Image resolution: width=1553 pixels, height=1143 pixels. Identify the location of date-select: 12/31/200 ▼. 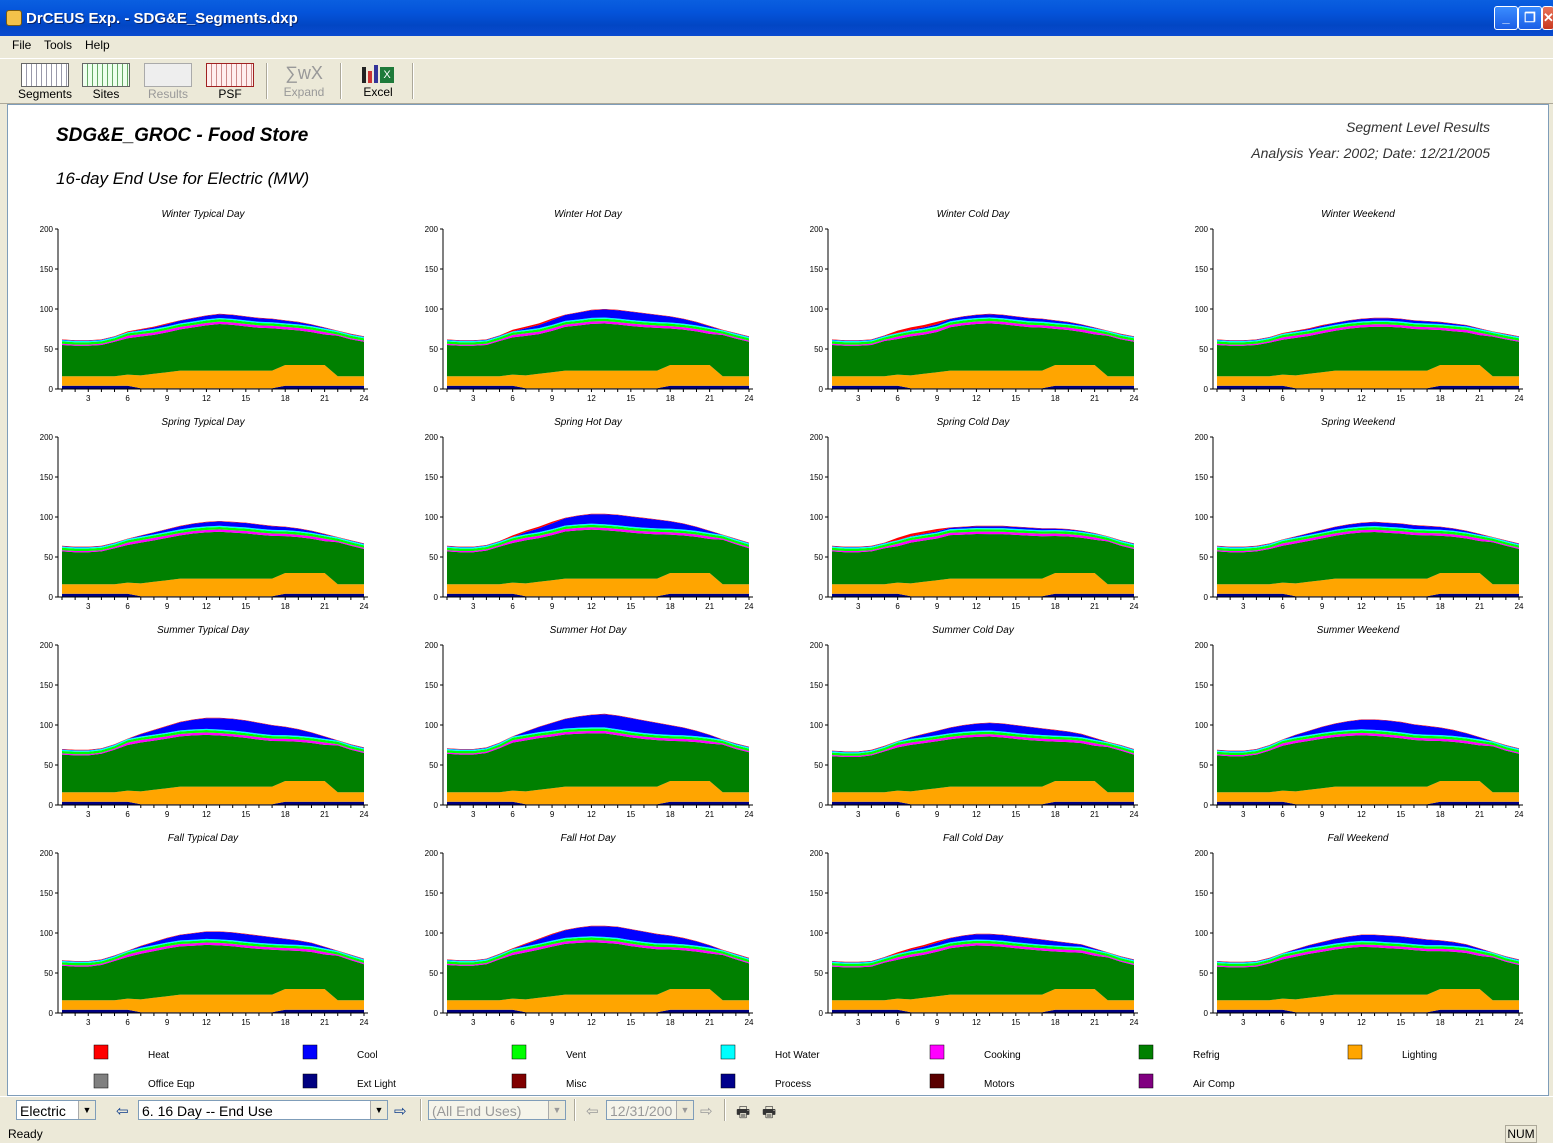
(650, 1110).